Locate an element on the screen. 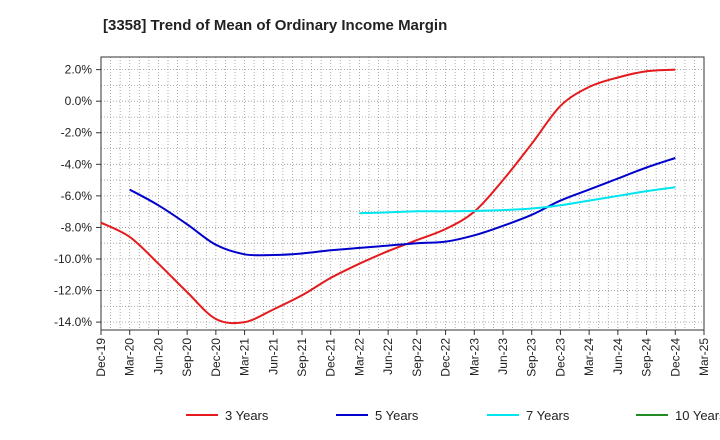  x-tick-label: Sep-23 is located at coordinates (532, 357).